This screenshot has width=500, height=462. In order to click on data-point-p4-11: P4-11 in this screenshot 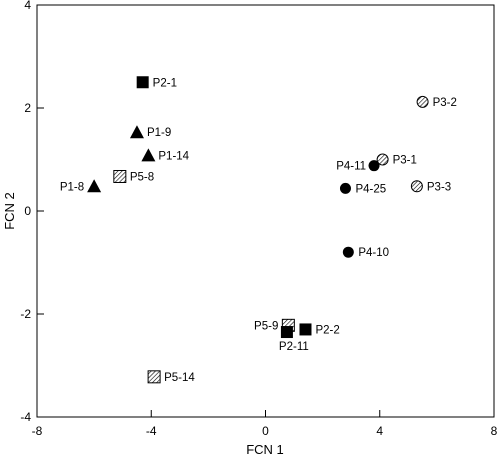, I will do `click(358, 166)`.